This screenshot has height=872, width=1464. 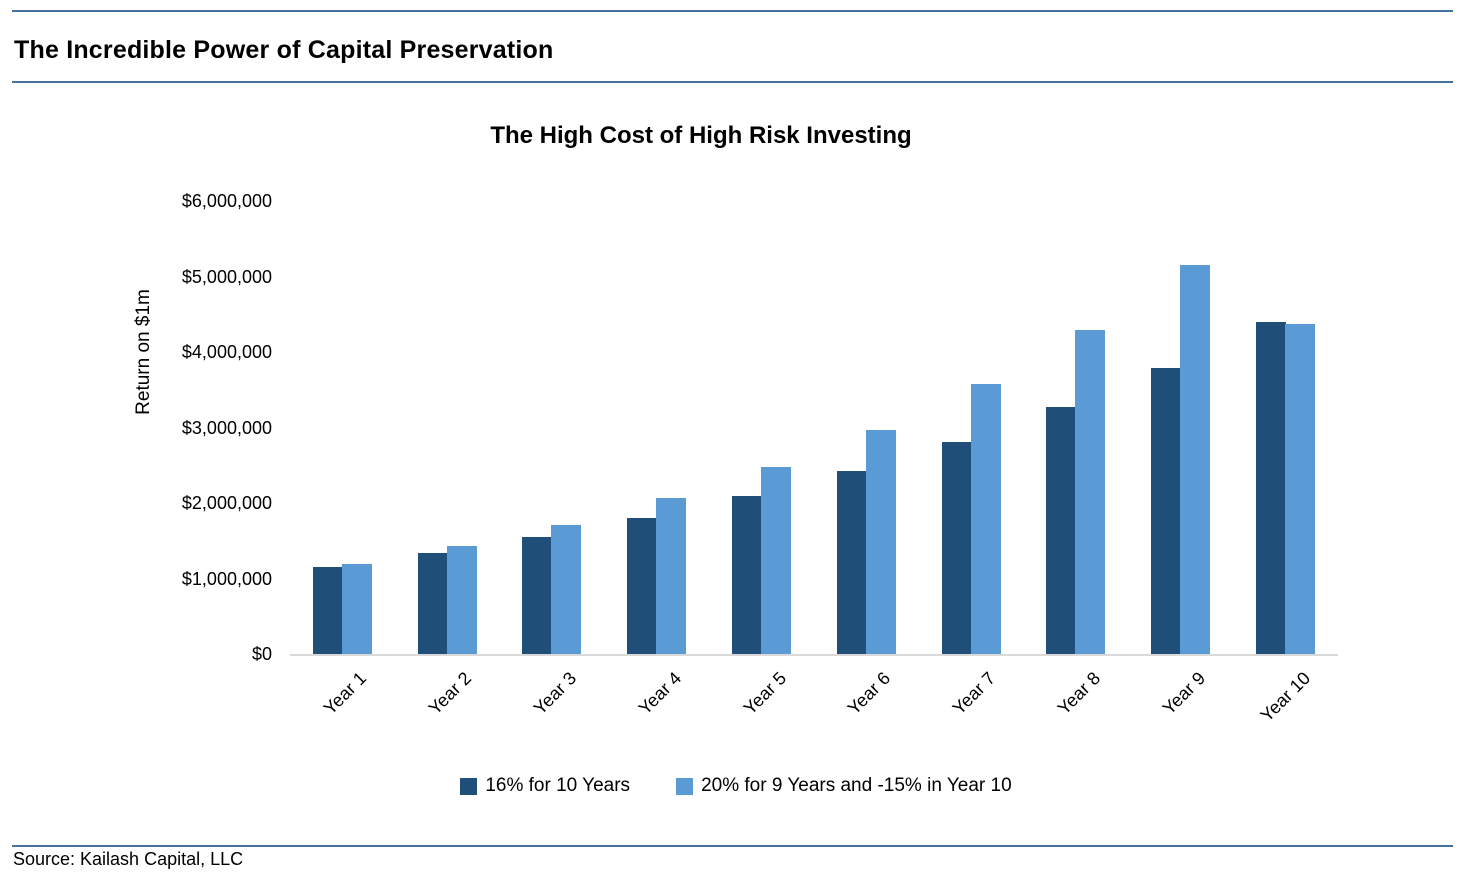 What do you see at coordinates (732, 846) in the screenshot?
I see `footer-divider-line` at bounding box center [732, 846].